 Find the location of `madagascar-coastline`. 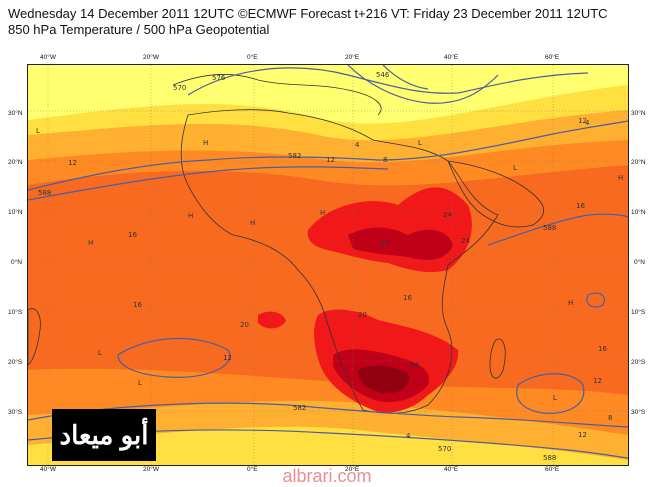

madagascar-coastline is located at coordinates (497, 358).